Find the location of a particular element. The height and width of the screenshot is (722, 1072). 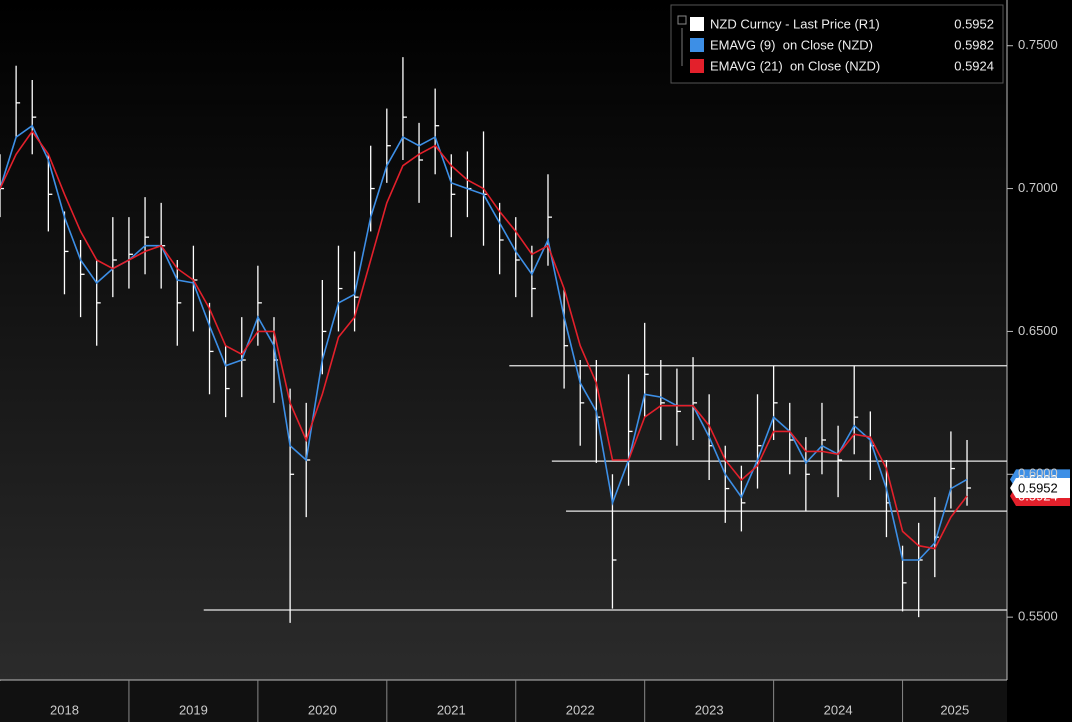

y-tick-label: 0.6500 is located at coordinates (1038, 330).